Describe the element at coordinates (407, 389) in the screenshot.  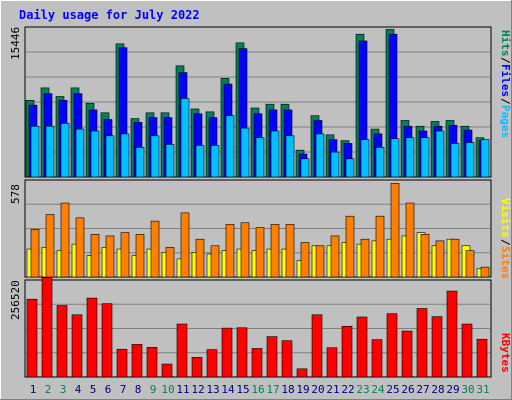
I see `x-label-day: 26` at that location.